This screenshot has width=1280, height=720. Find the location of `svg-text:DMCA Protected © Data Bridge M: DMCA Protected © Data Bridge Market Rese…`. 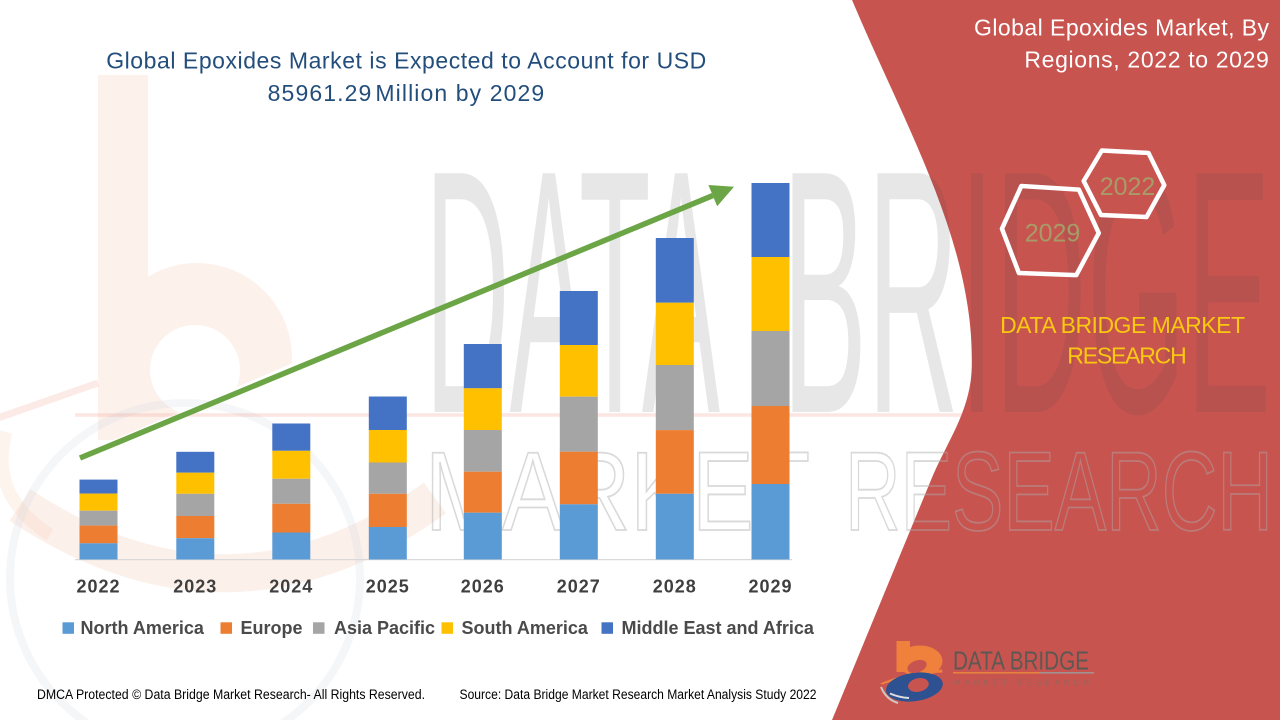

svg-text:DMCA Protected © Data Bridge M: DMCA Protected © Data Bridge Market Rese… is located at coordinates (231, 694).